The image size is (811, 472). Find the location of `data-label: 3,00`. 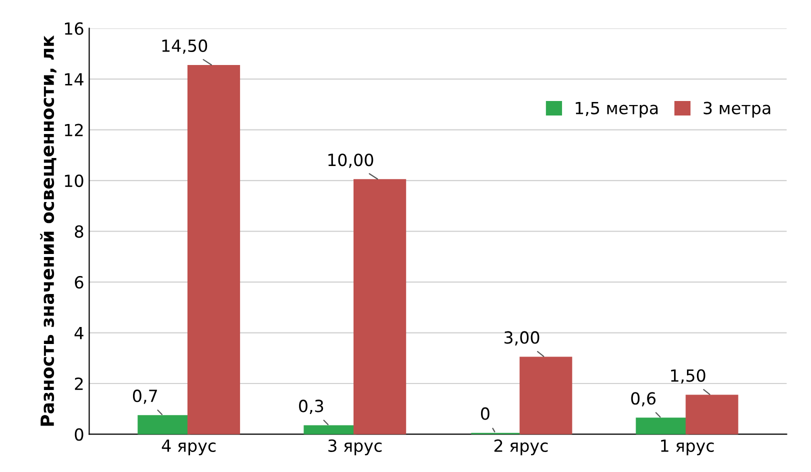

data-label: 3,00 is located at coordinates (522, 338).